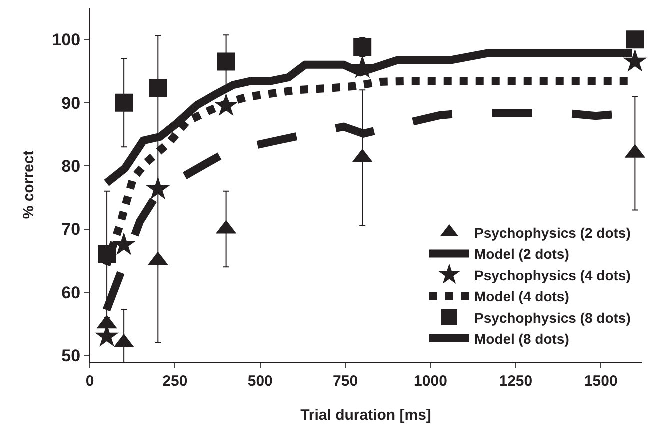 The width and height of the screenshot is (650, 432). I want to click on x-axis-title: Trial duration [ms], so click(366, 415).